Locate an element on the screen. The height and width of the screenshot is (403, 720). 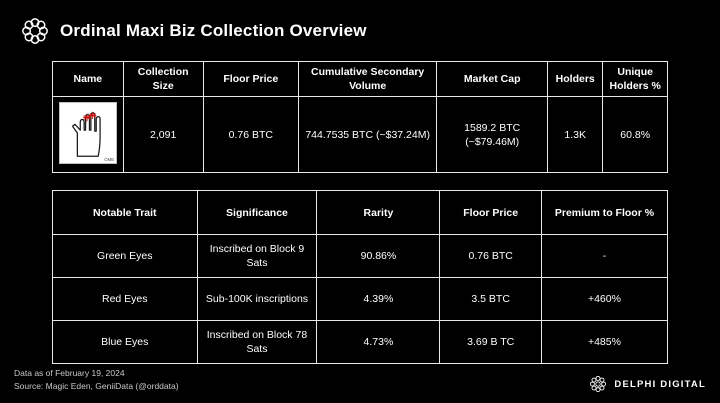
collection-thumbnail-cell: OMB is located at coordinates (88, 135).